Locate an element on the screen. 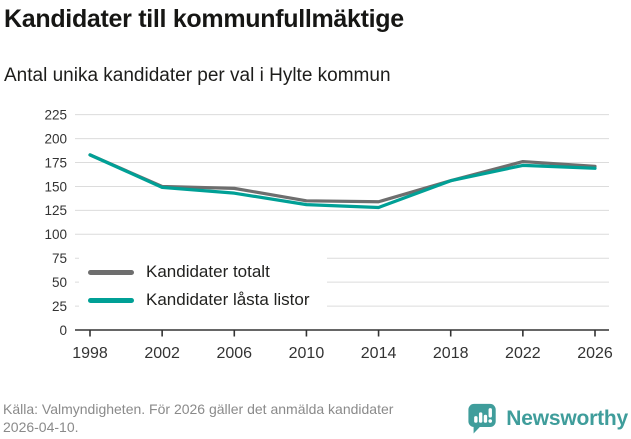 This screenshot has width=631, height=439. x-tick-label: 2002 is located at coordinates (162, 353).